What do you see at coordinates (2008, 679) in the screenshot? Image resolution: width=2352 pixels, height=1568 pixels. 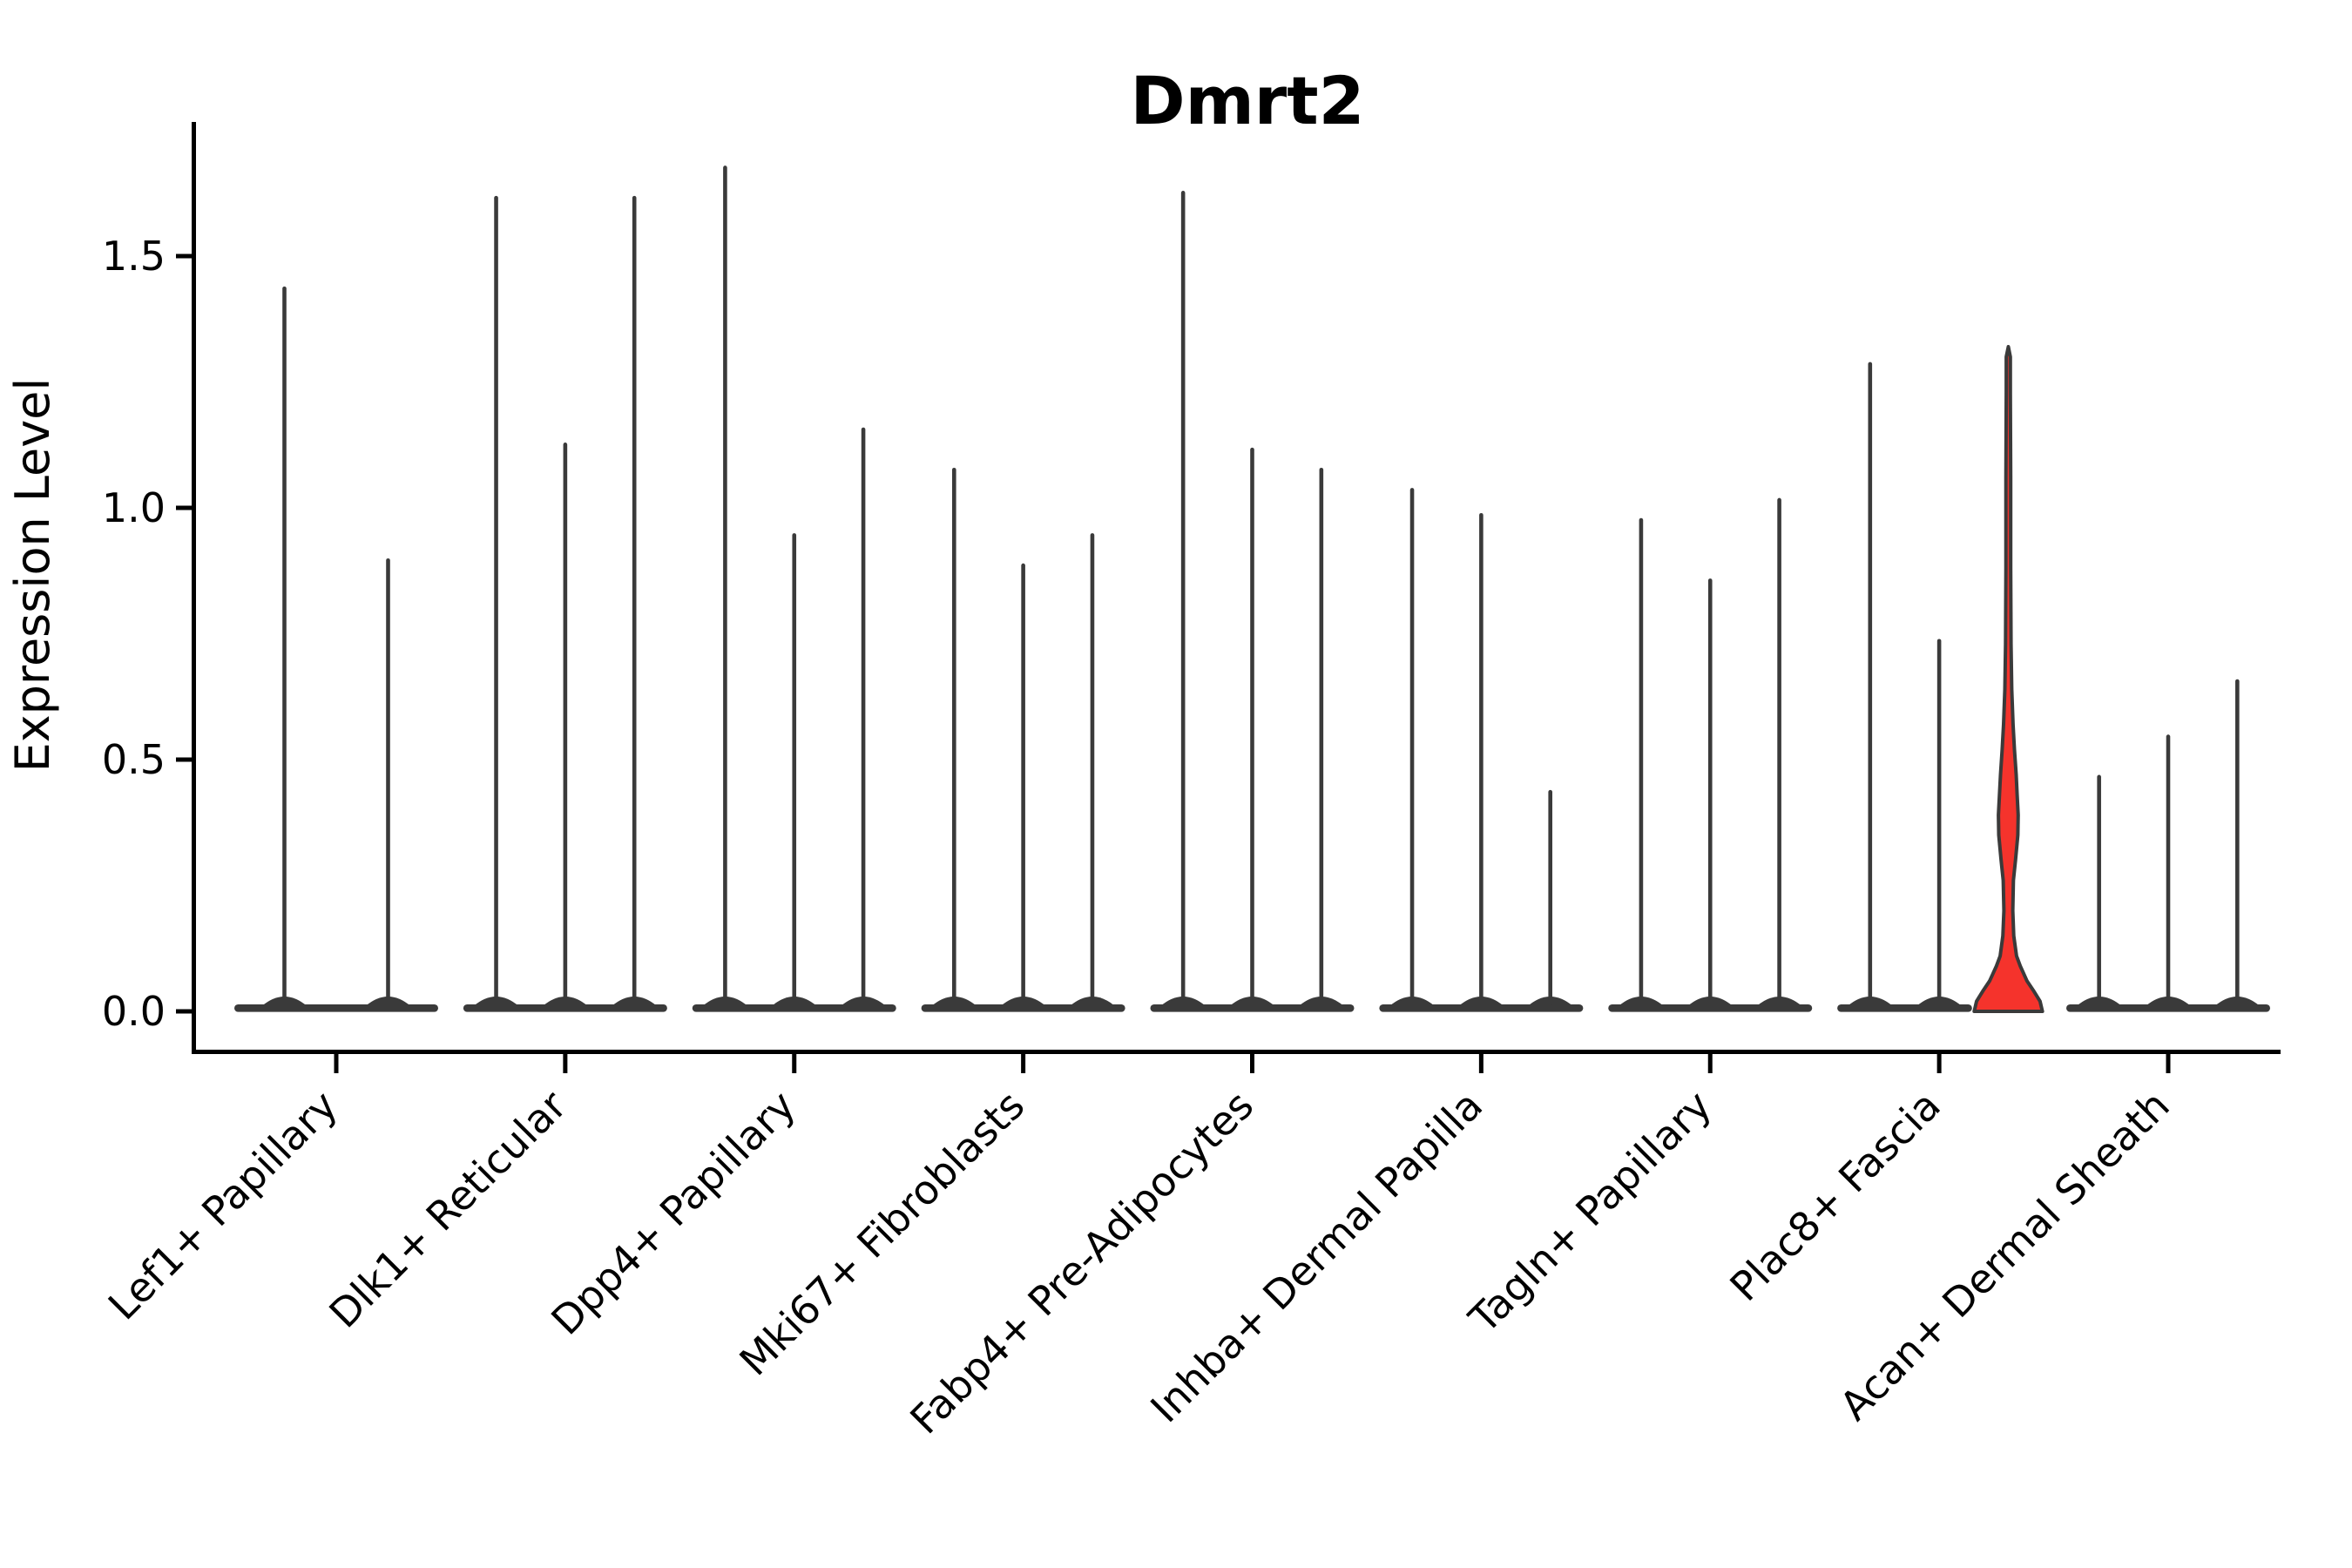 I see `highlighted-violin` at bounding box center [2008, 679].